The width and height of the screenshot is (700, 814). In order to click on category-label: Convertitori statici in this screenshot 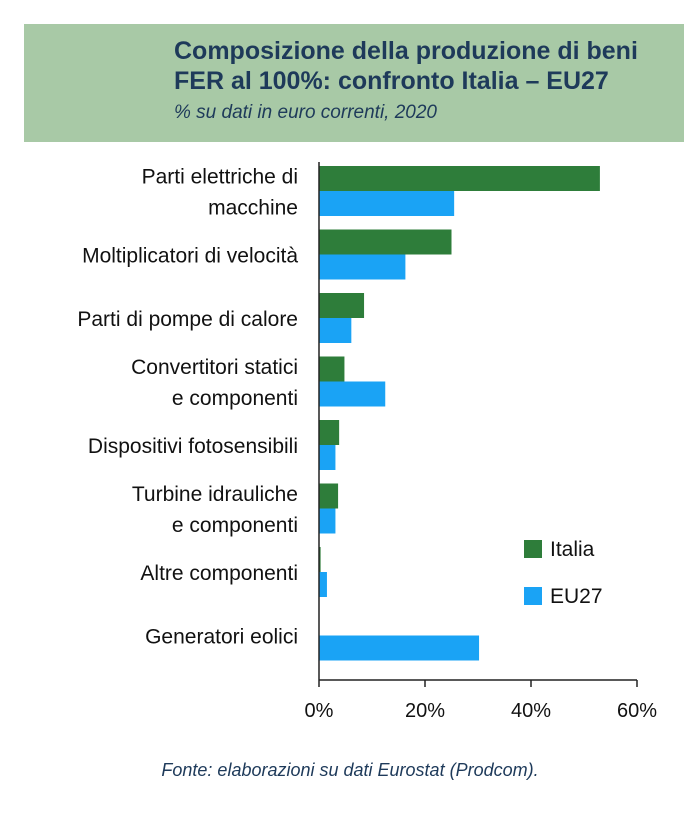, I will do `click(214, 367)`.